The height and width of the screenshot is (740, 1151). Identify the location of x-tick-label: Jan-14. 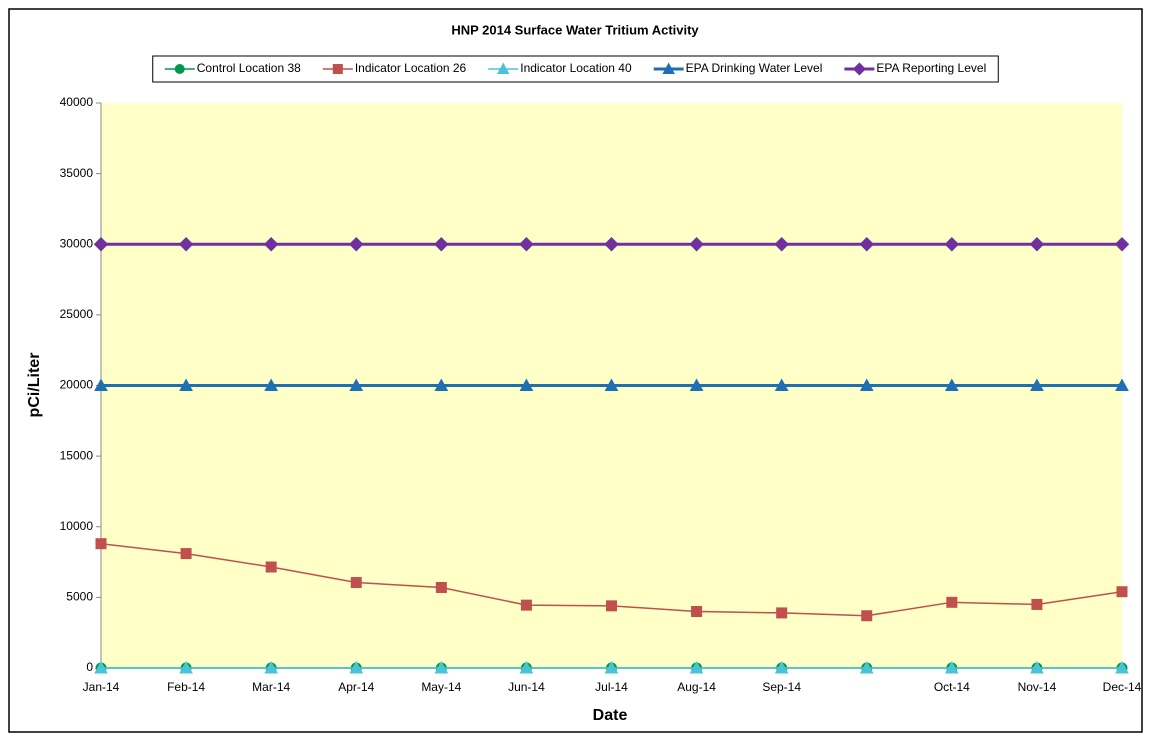
(101, 687).